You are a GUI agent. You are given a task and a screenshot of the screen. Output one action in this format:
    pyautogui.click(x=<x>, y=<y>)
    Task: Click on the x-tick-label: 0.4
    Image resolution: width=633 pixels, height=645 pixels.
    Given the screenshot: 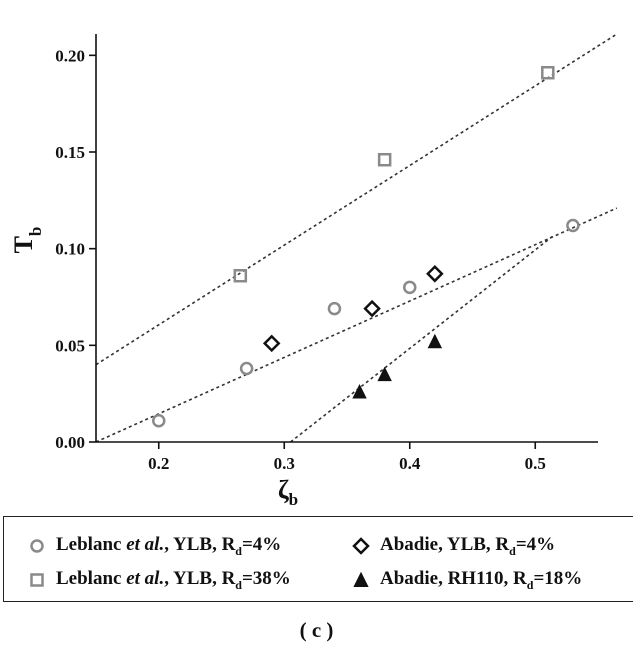 What is the action you would take?
    pyautogui.click(x=410, y=463)
    